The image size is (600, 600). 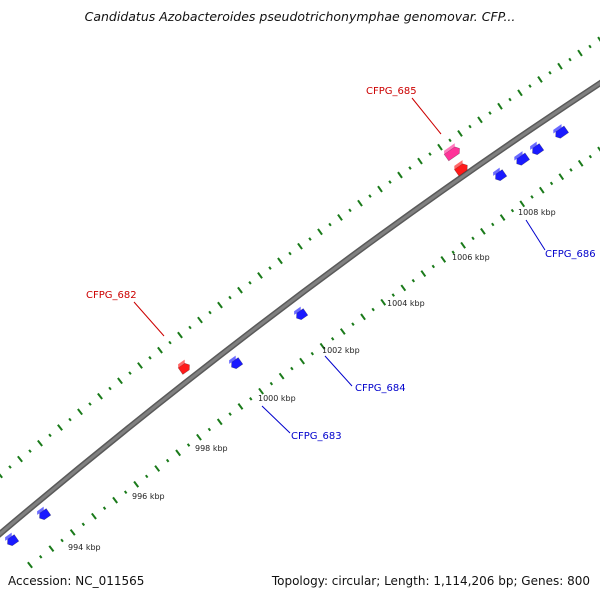 I want to click on tick-label: 1008 kbp, so click(x=537, y=212).